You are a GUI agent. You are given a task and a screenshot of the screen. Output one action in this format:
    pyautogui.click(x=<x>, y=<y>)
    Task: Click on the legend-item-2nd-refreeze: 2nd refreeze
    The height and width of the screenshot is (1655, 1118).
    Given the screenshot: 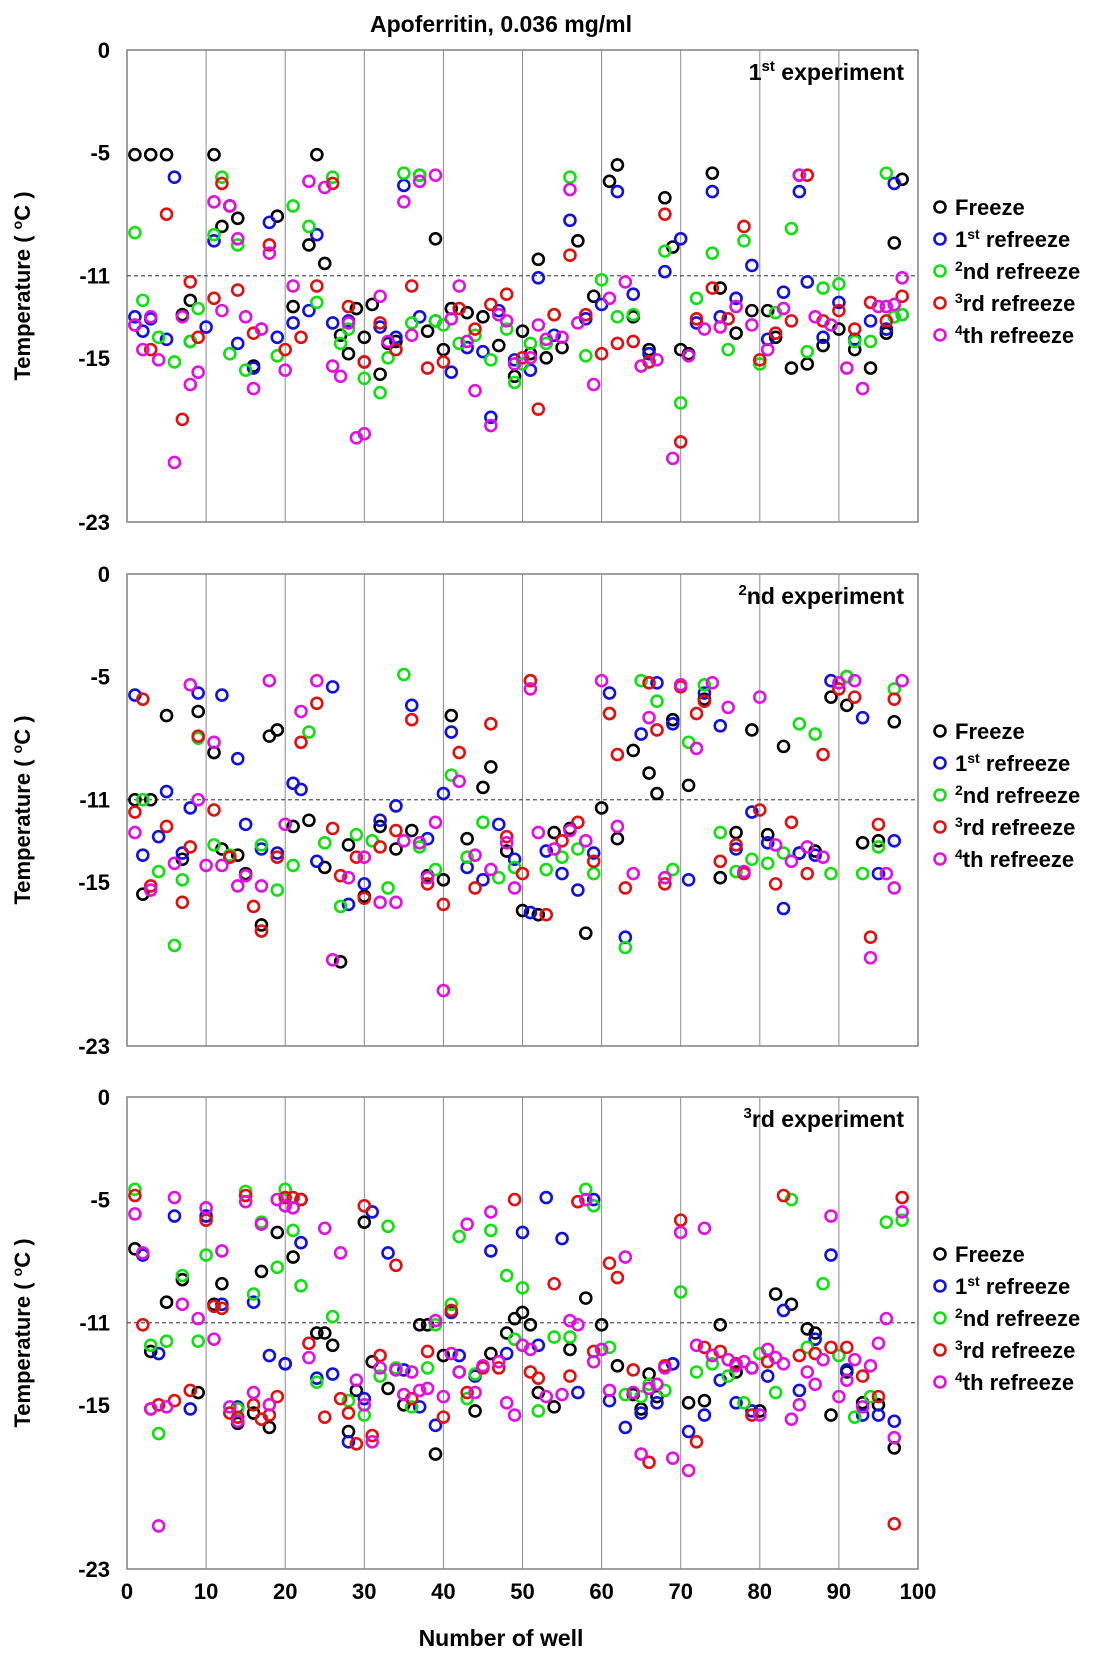 What is the action you would take?
    pyautogui.click(x=1006, y=795)
    